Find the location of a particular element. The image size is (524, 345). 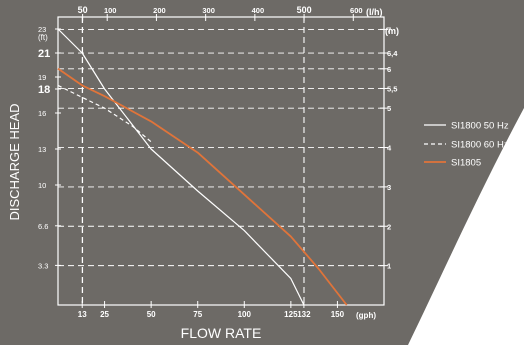

series-line-60hz is located at coordinates (104, 113).